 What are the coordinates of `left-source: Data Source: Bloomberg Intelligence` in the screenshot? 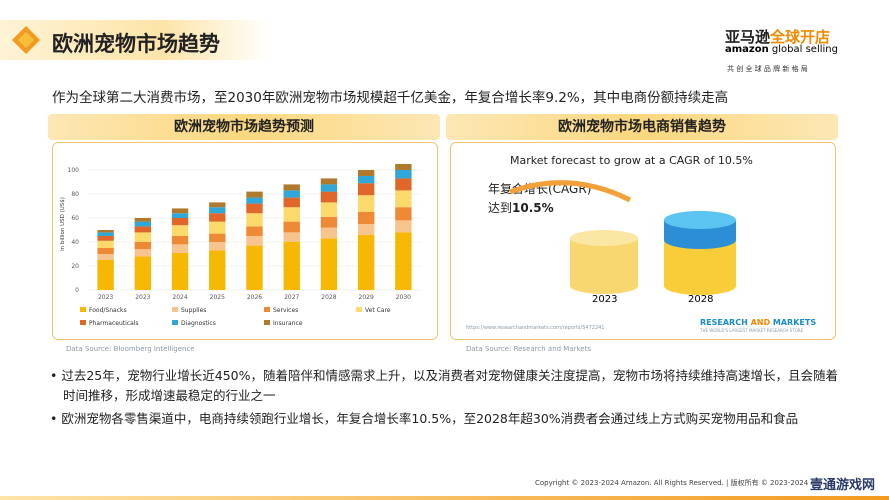 It's located at (130, 349).